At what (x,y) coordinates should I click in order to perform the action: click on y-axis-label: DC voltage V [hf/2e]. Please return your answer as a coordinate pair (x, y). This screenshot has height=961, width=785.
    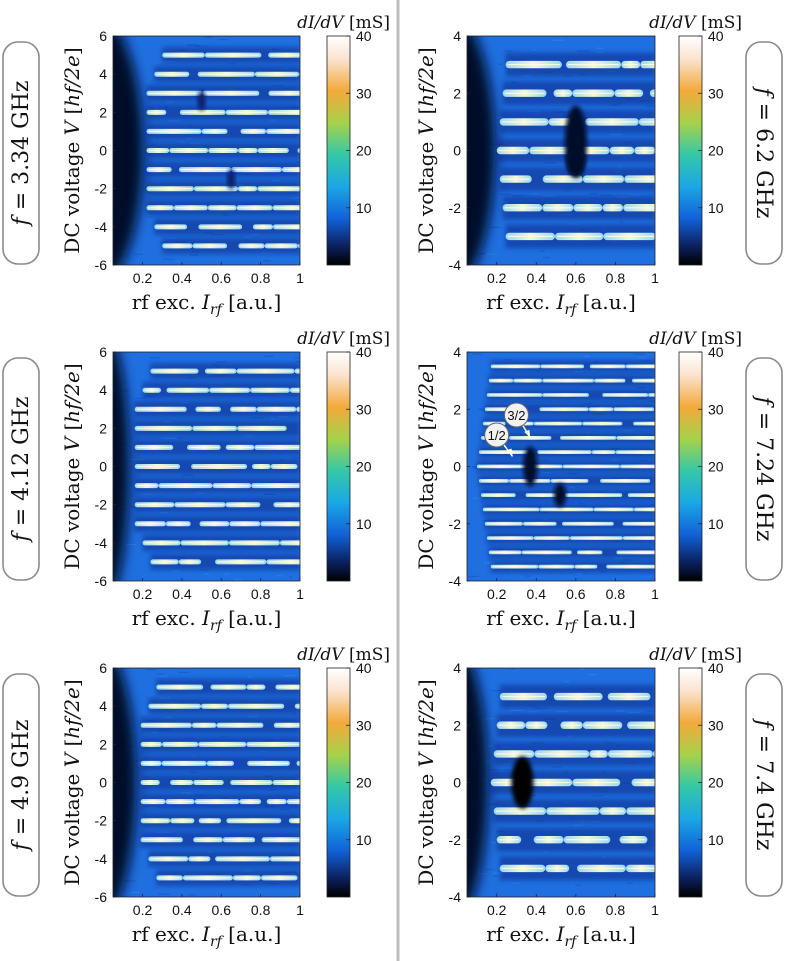
    Looking at the image, I should click on (72, 150).